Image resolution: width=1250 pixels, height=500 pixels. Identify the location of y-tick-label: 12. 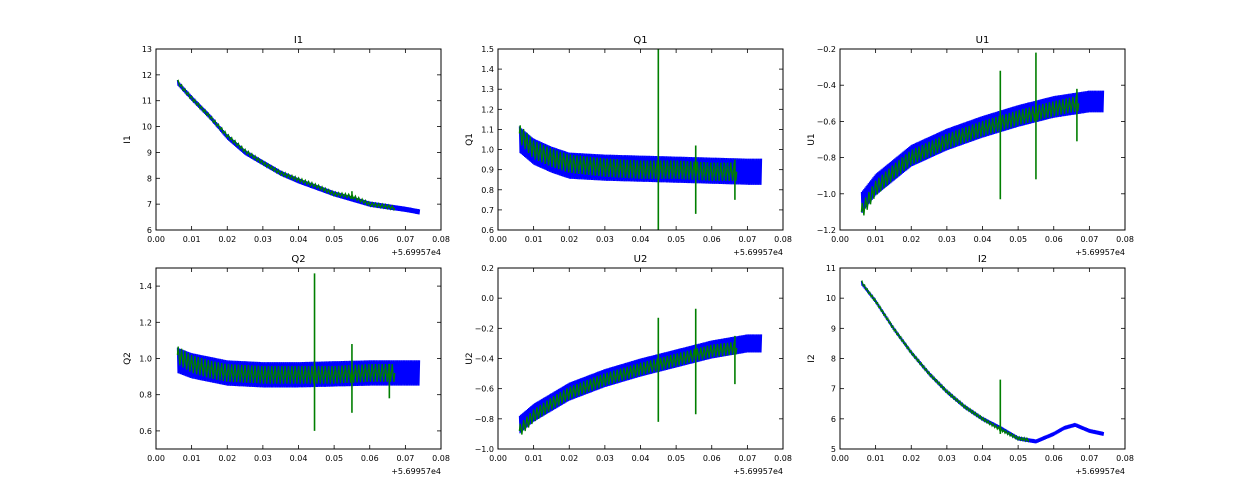
(147, 75).